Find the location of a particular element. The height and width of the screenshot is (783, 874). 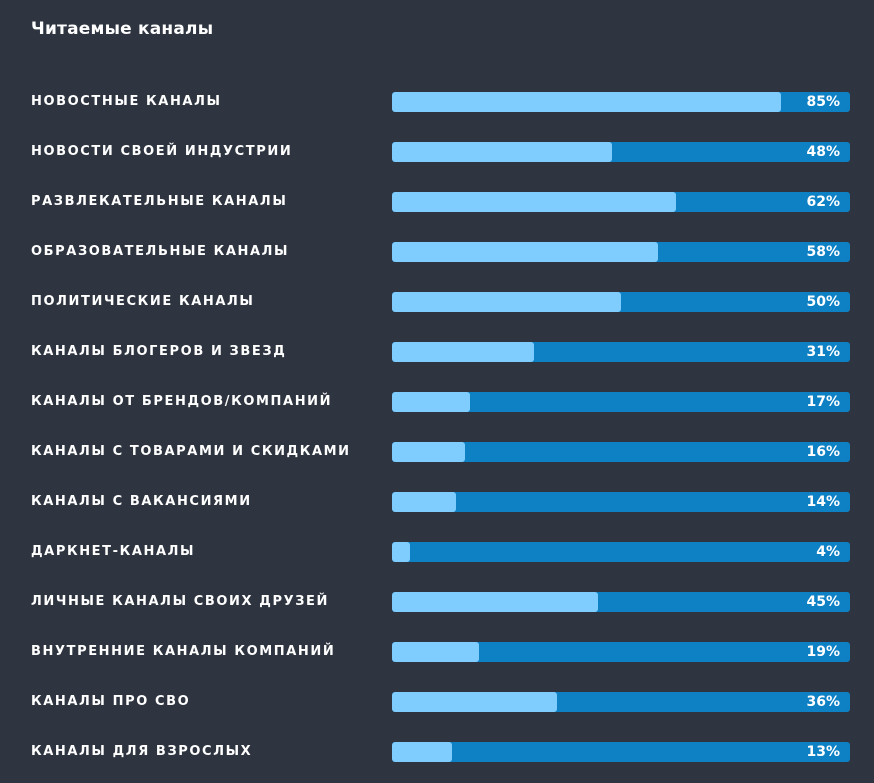

value-label: 50% is located at coordinates (823, 302).